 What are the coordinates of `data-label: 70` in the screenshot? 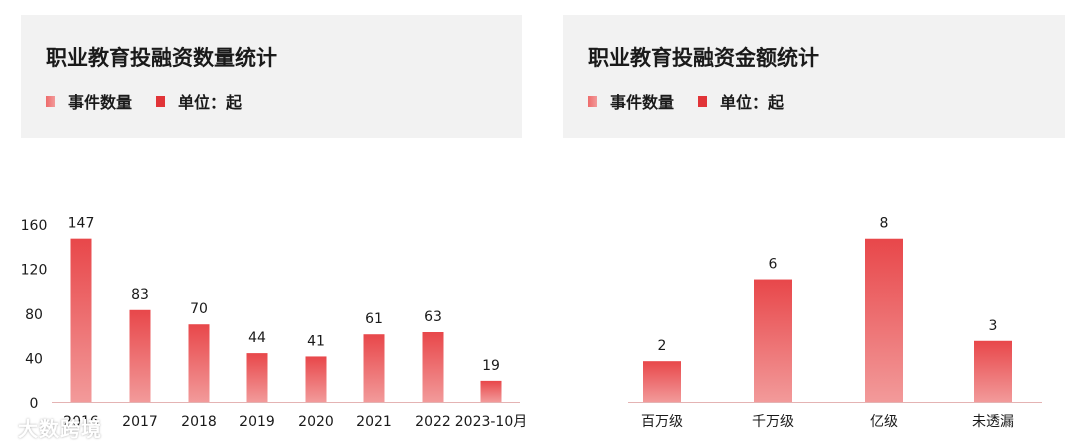 It's located at (199, 309).